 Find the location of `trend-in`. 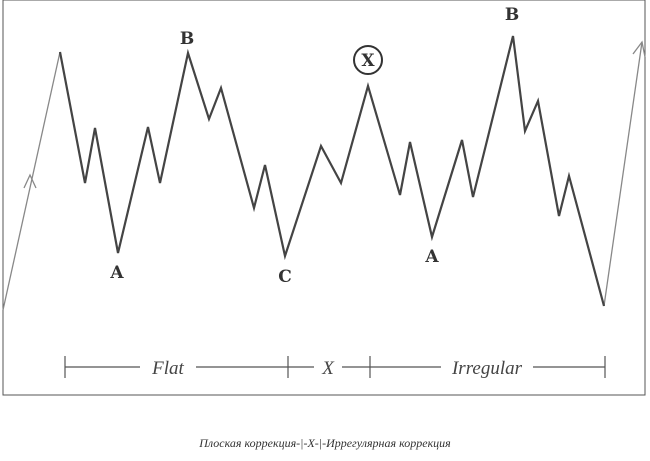

trend-in is located at coordinates (31, 181).